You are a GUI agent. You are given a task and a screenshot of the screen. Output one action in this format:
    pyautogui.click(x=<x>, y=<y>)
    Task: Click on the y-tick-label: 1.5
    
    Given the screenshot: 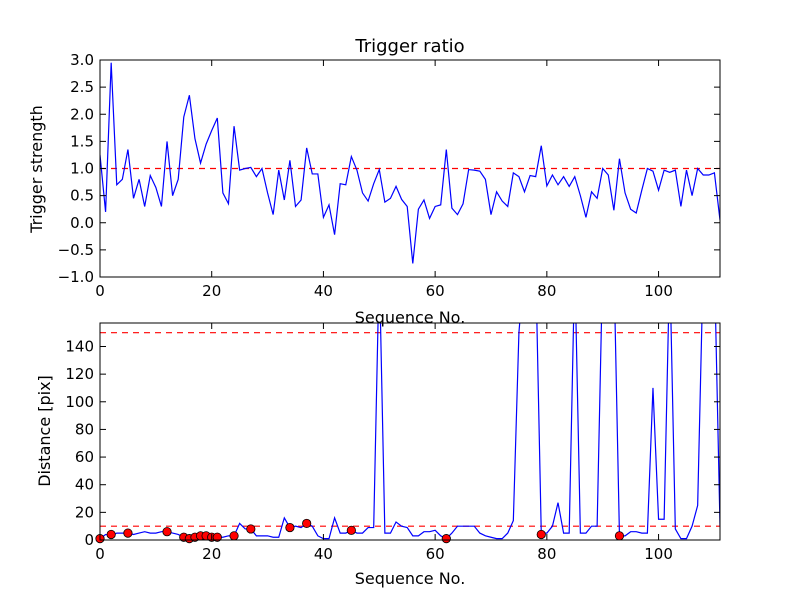 What is the action you would take?
    pyautogui.click(x=82, y=141)
    